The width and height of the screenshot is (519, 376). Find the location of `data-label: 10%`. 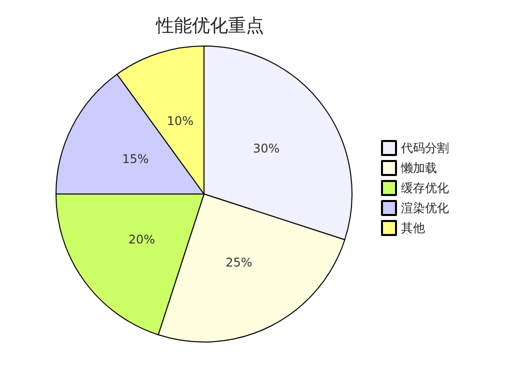

data-label: 10% is located at coordinates (180, 121).